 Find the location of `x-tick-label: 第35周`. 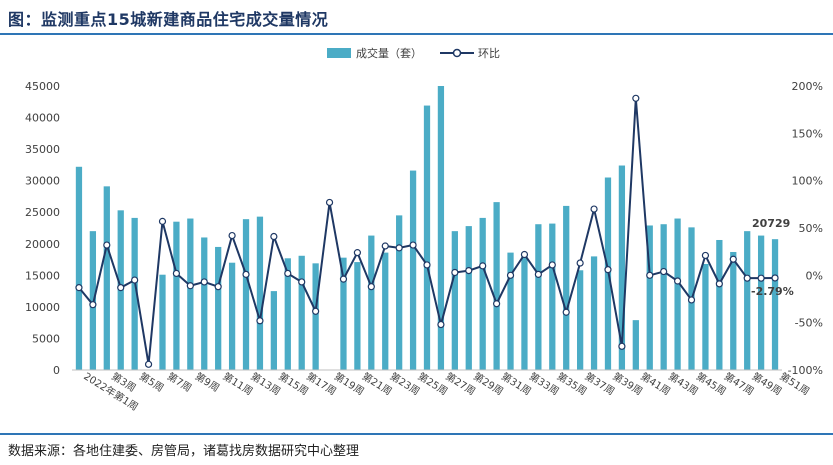

x-tick-label: 第35周 is located at coordinates (572, 384).